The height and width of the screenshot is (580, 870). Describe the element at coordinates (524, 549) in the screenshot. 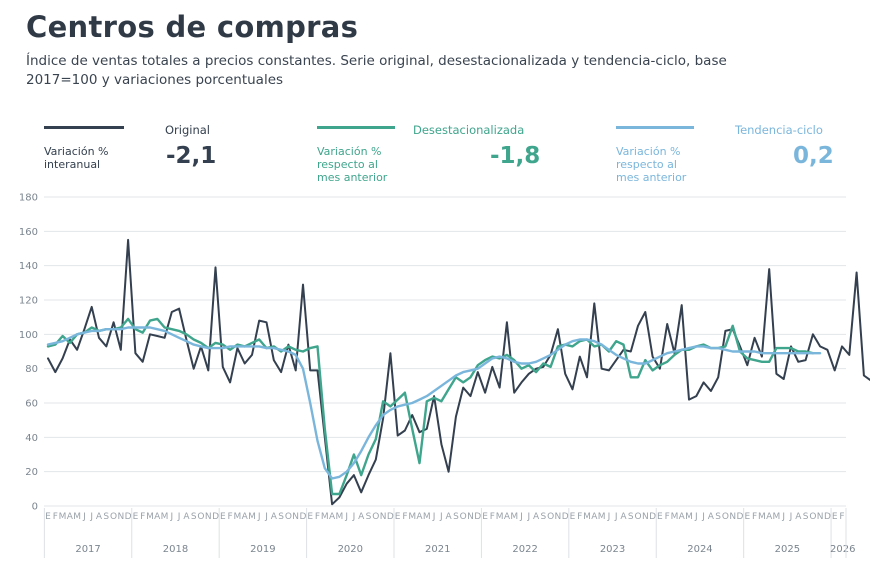

I see `x-year-label: 2022` at that location.